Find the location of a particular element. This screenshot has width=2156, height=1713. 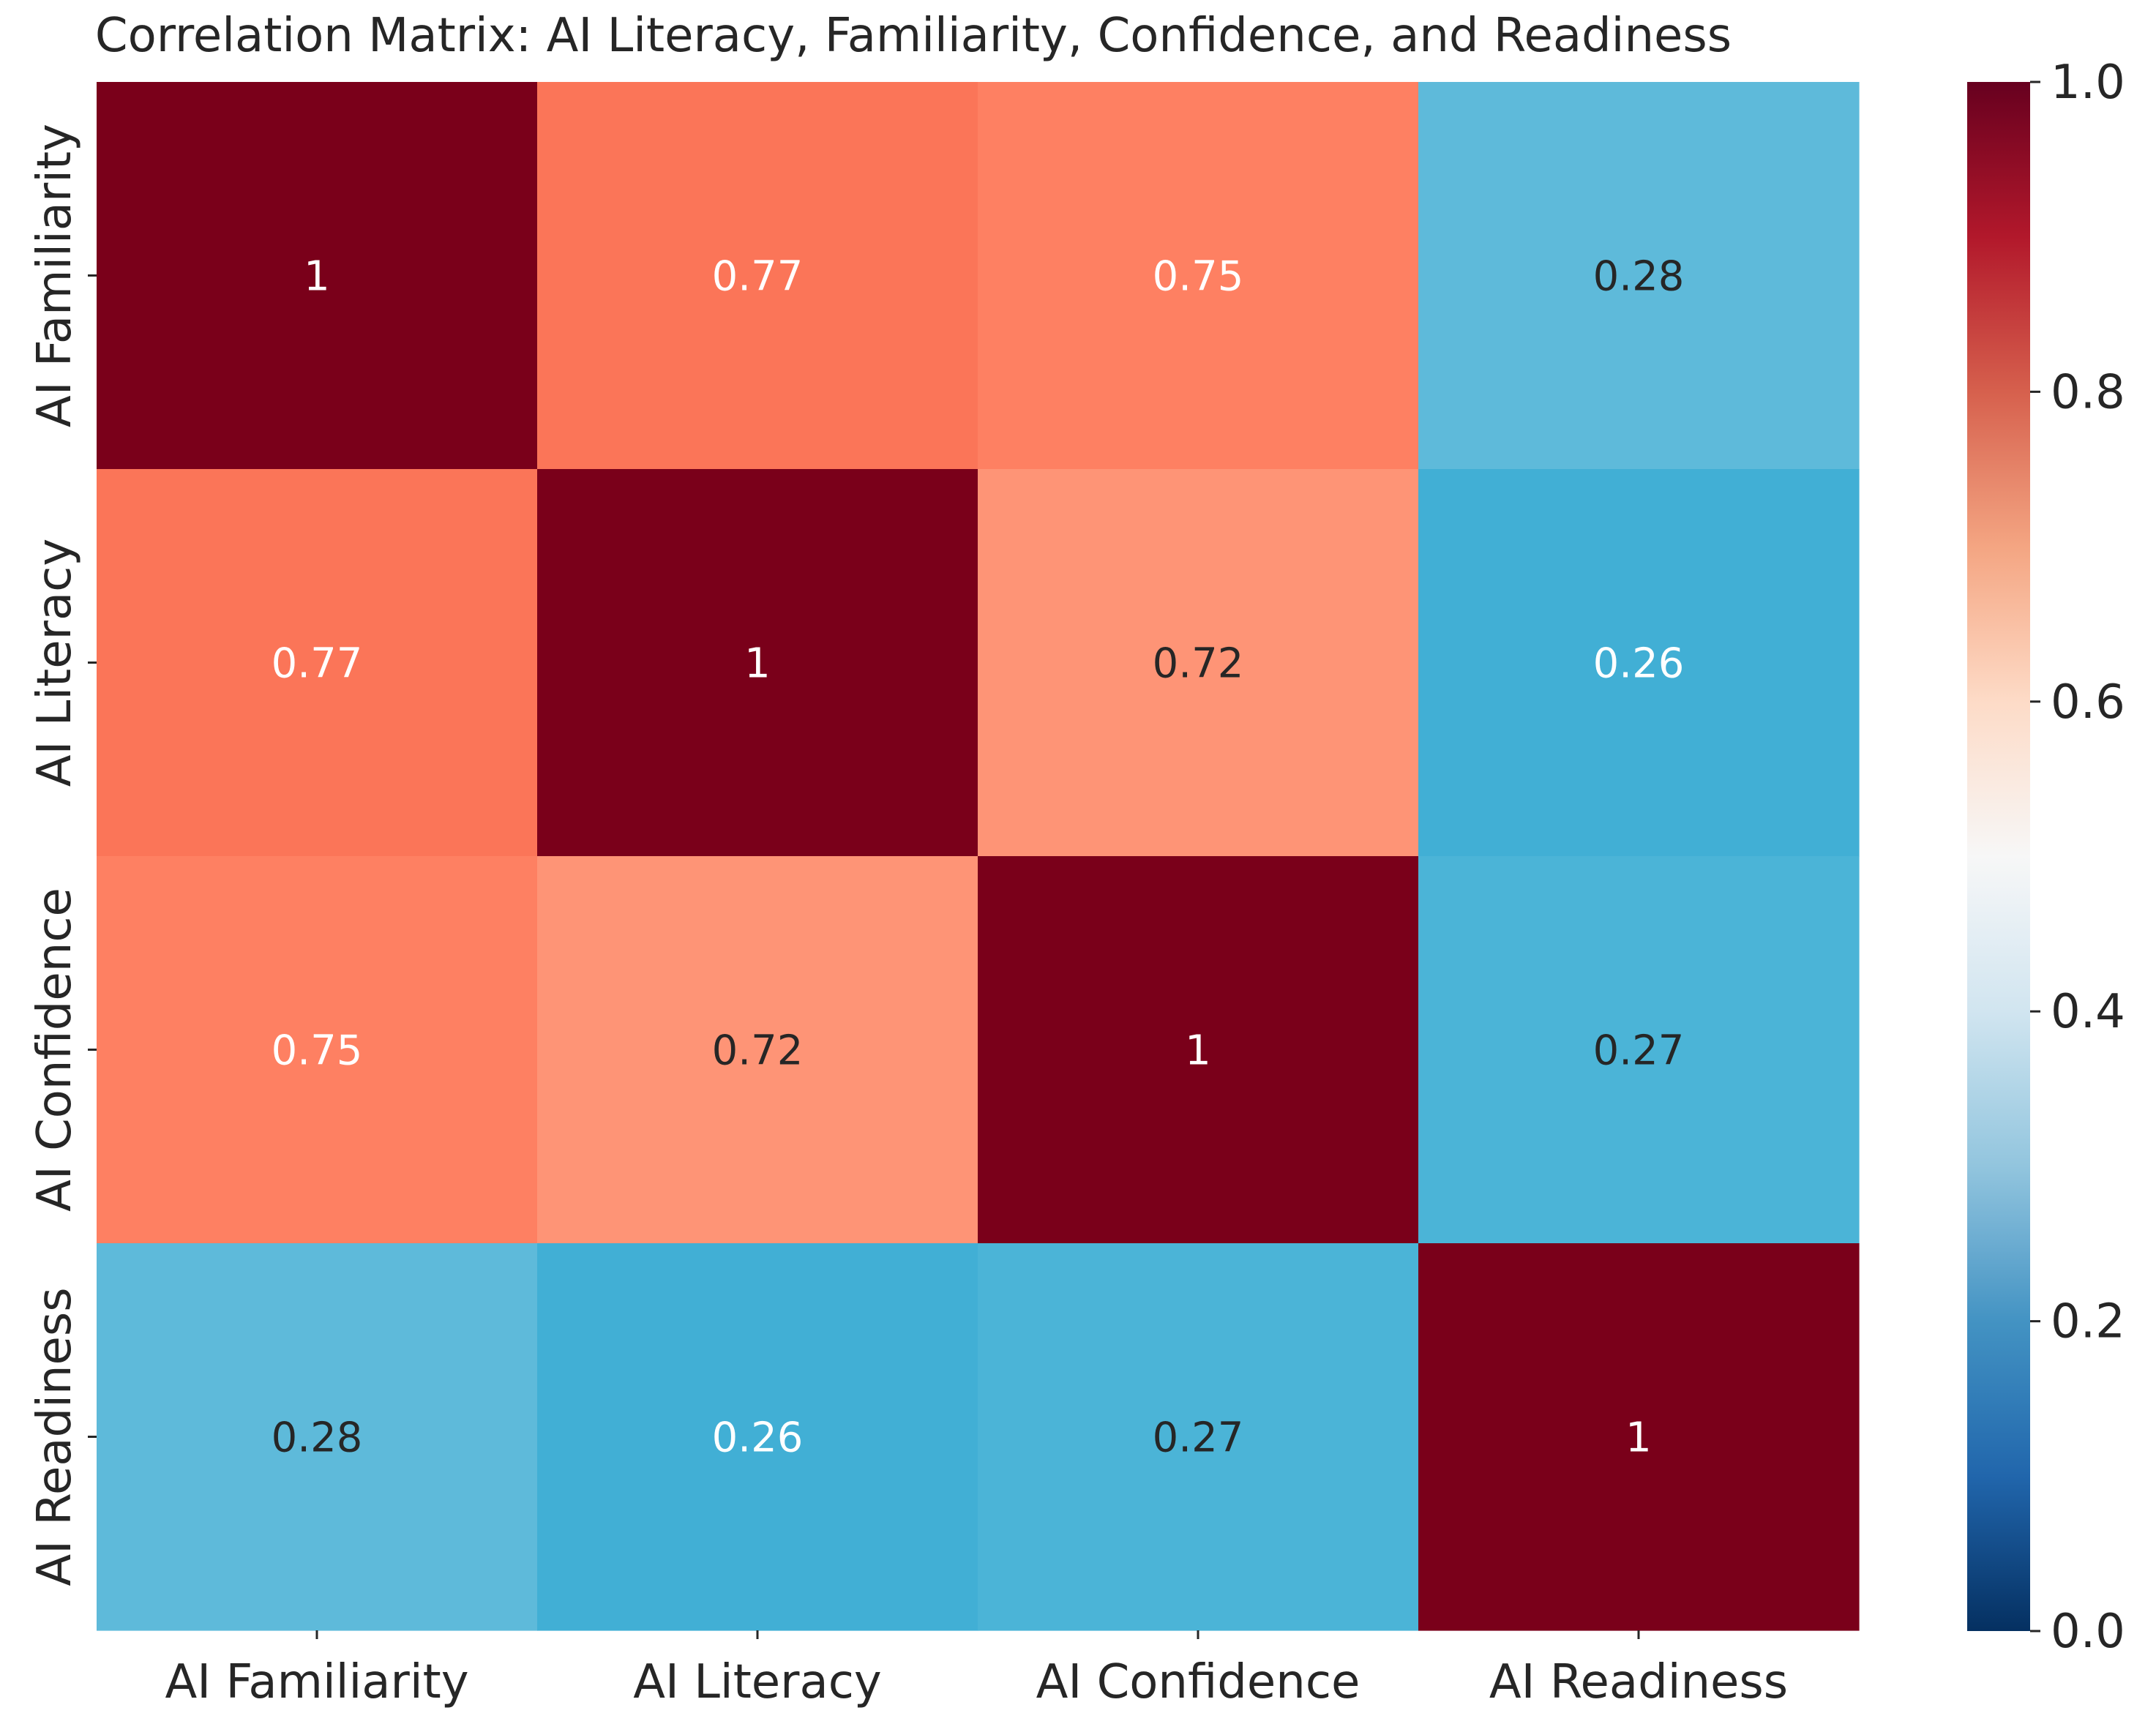

y-tick-label-1: AI Literacy is located at coordinates (55, 663).